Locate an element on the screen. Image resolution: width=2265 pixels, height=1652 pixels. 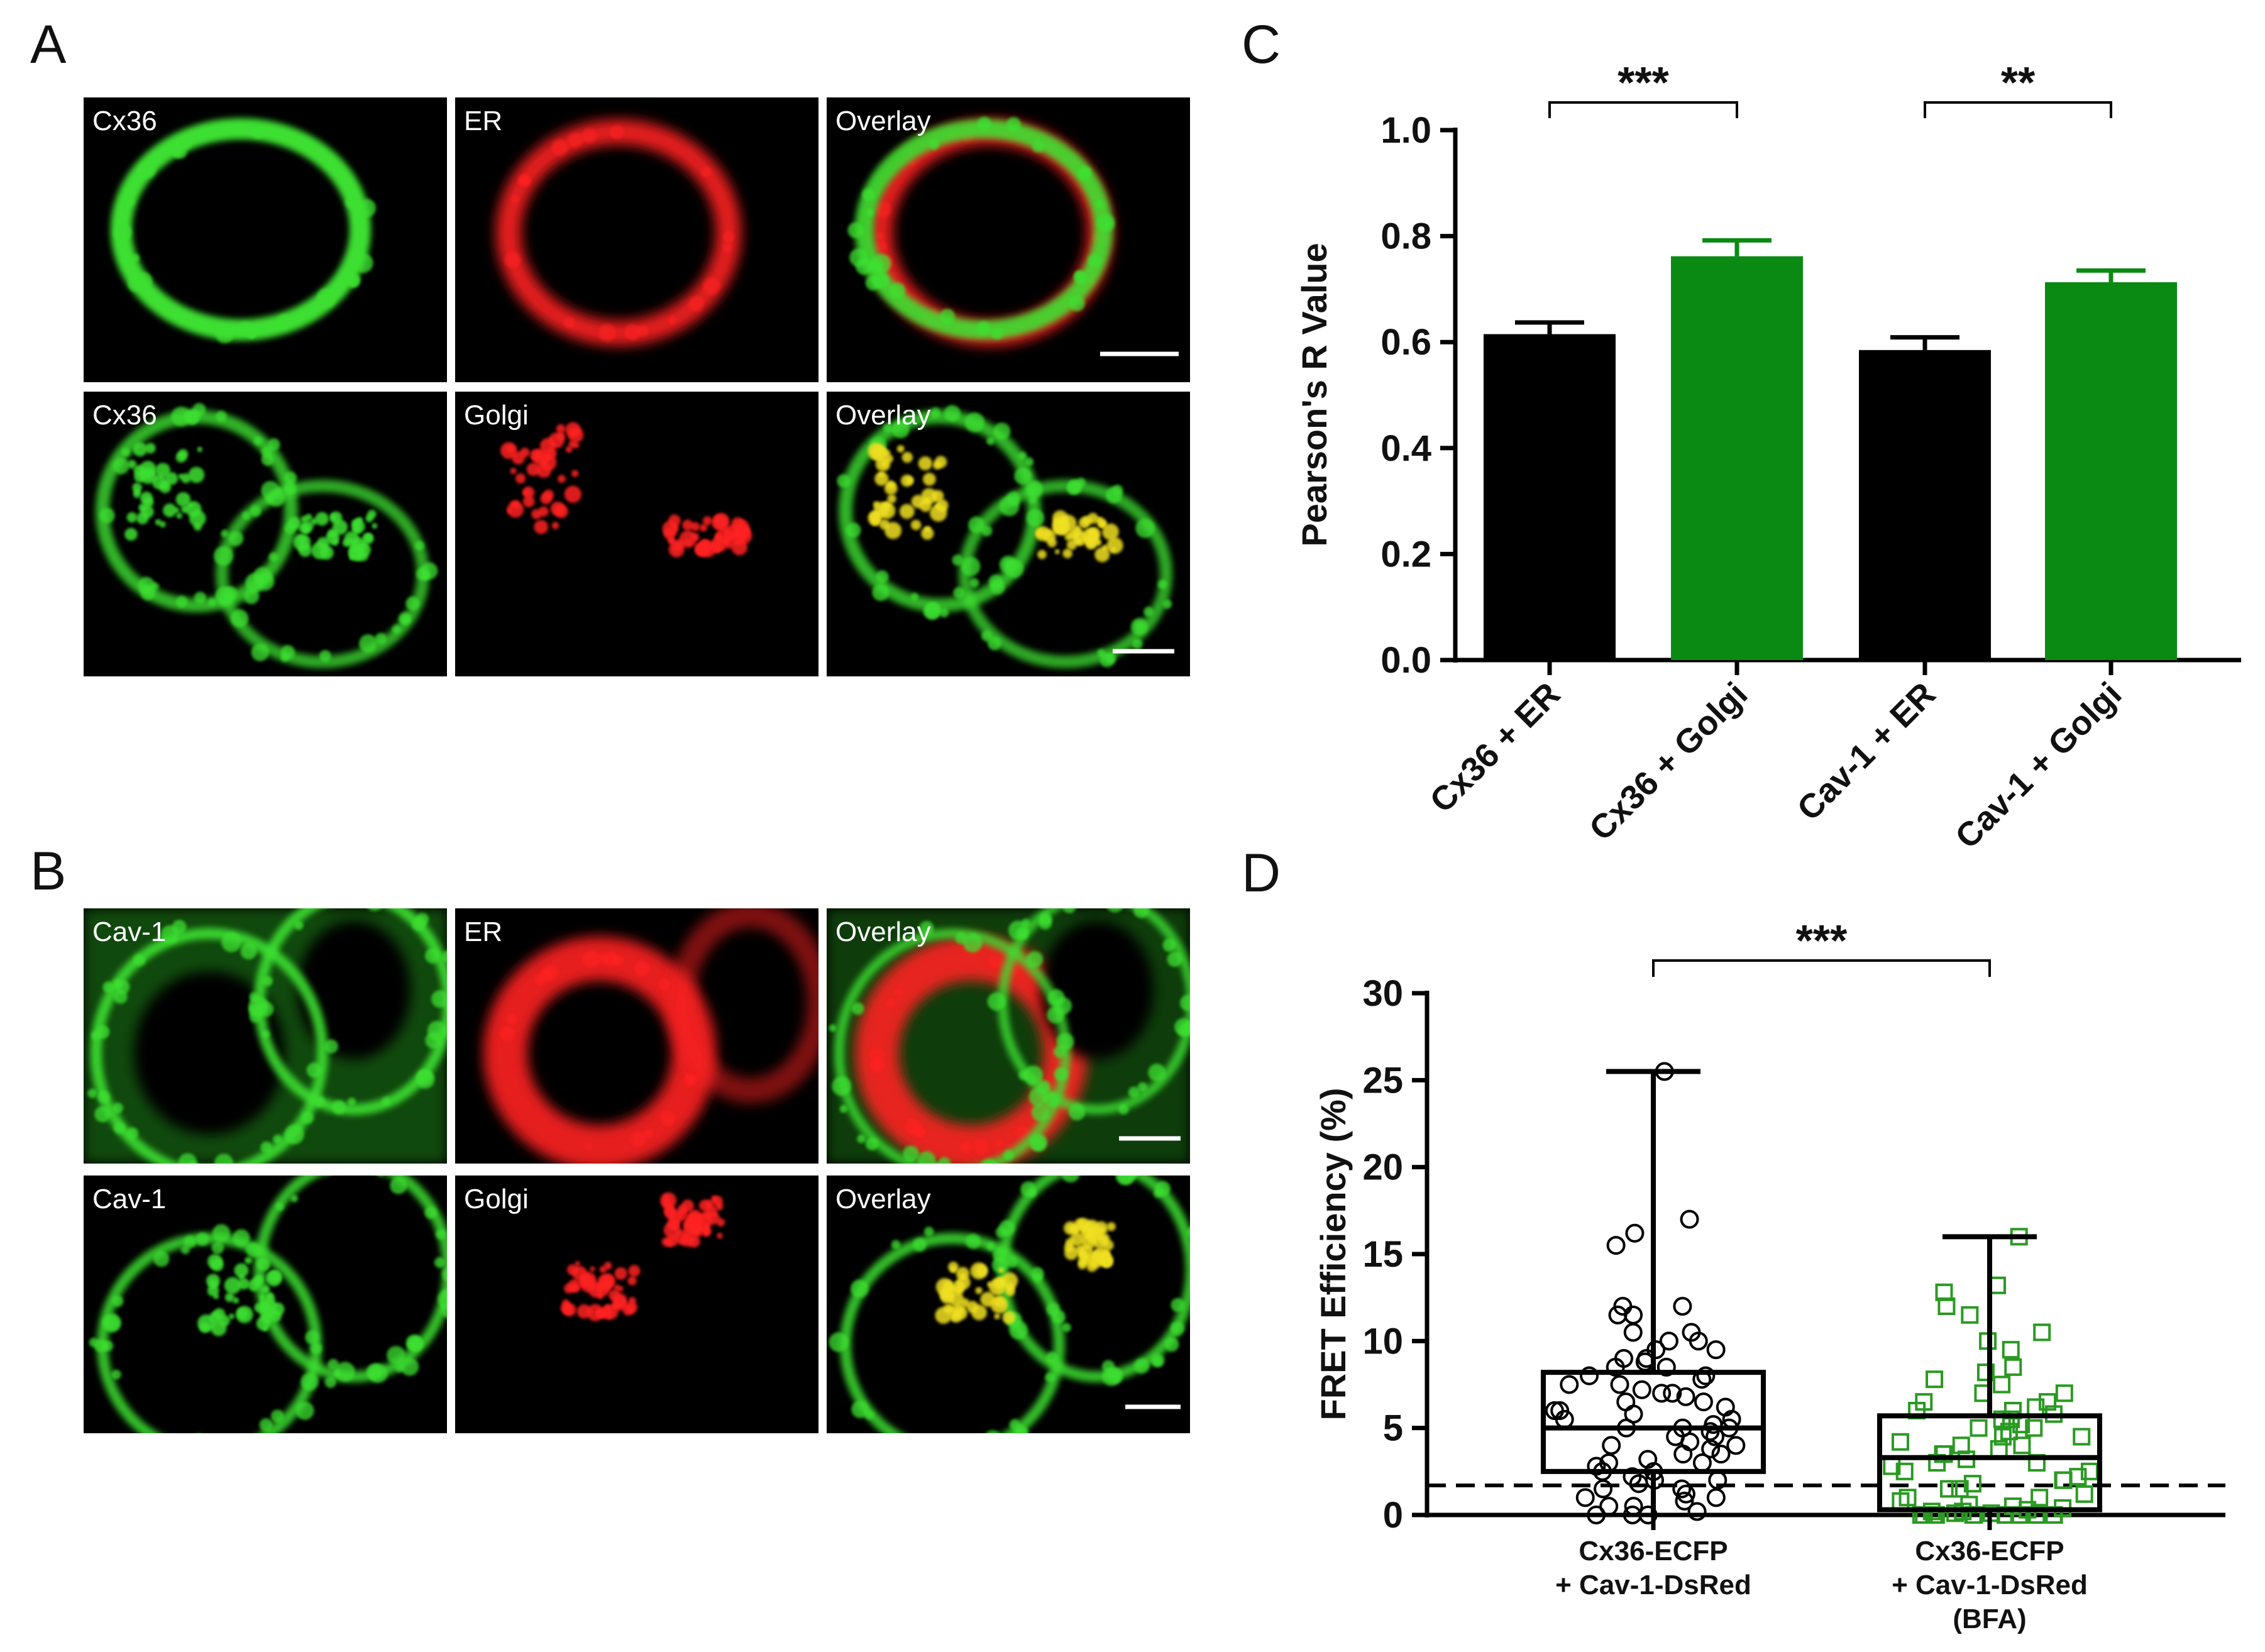
micrograph-tile: Overlay is located at coordinates (1008, 1304).